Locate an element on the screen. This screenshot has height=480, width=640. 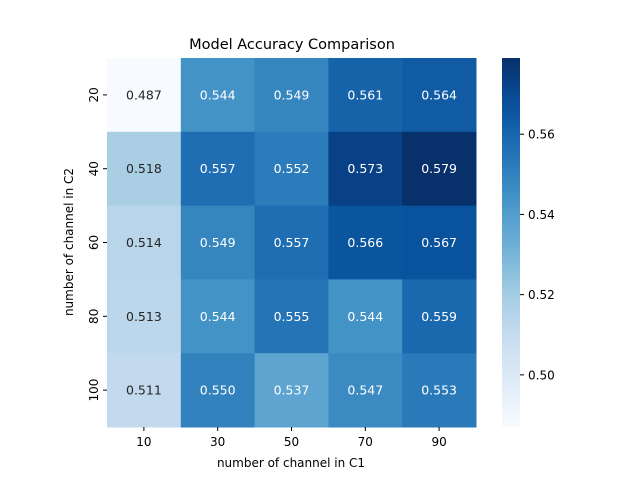
cell-value-label: 0.552 is located at coordinates (292, 168).